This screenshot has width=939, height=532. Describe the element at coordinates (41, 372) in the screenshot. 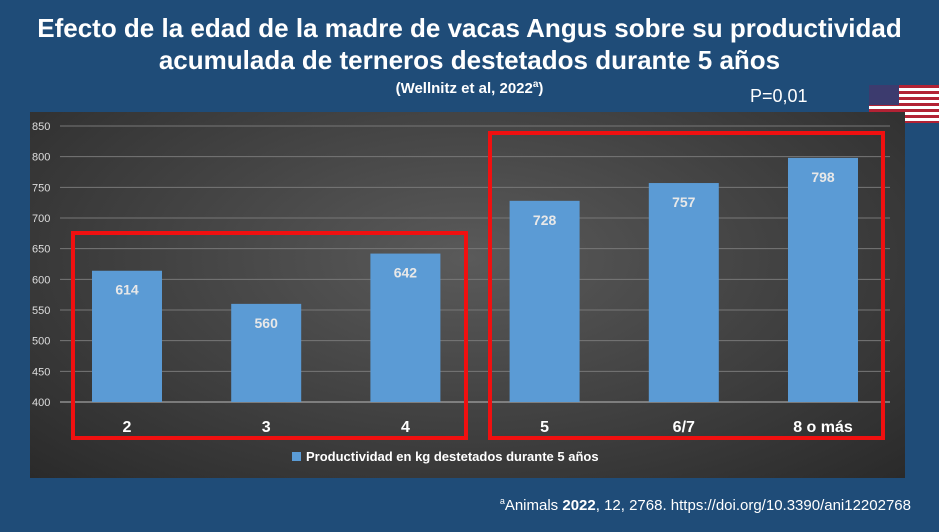

I see `y-tick-label: 450` at that location.